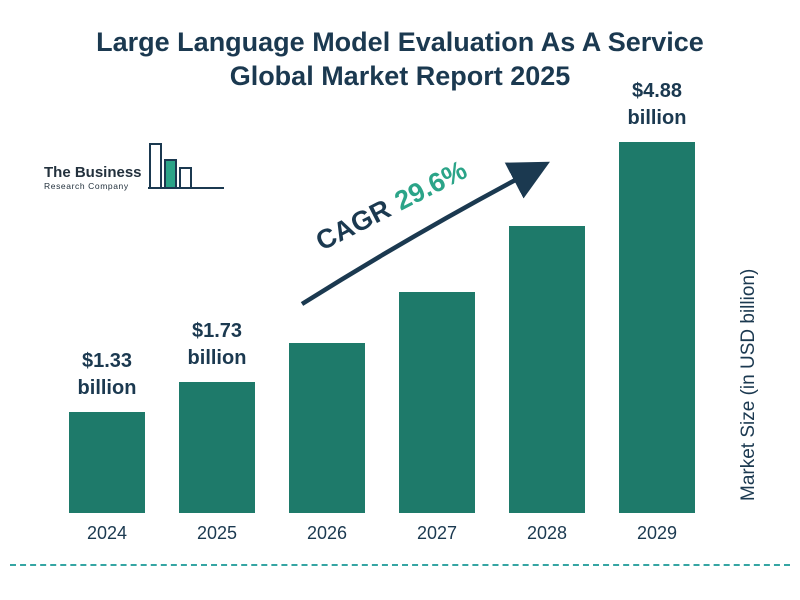 The width and height of the screenshot is (800, 600). Describe the element at coordinates (327, 533) in the screenshot. I see `x-axis-tick-label: 2026` at that location.